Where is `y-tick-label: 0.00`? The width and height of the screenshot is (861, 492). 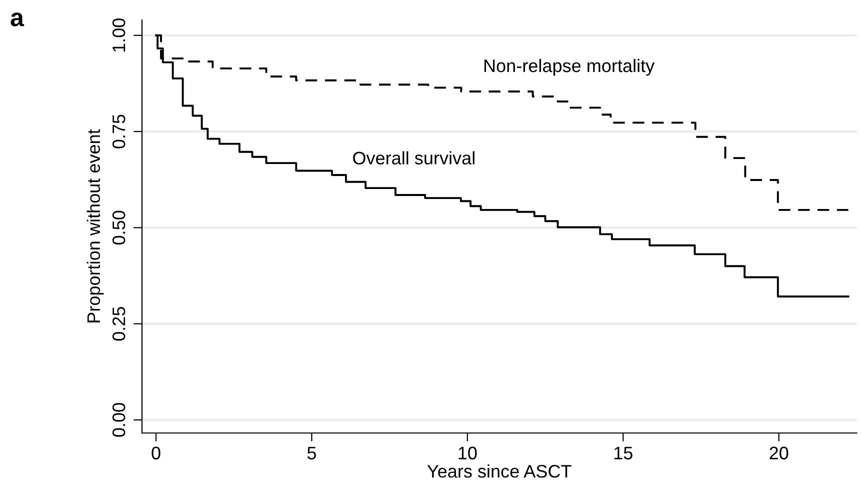 y-tick-label: 0.00 is located at coordinates (119, 420).